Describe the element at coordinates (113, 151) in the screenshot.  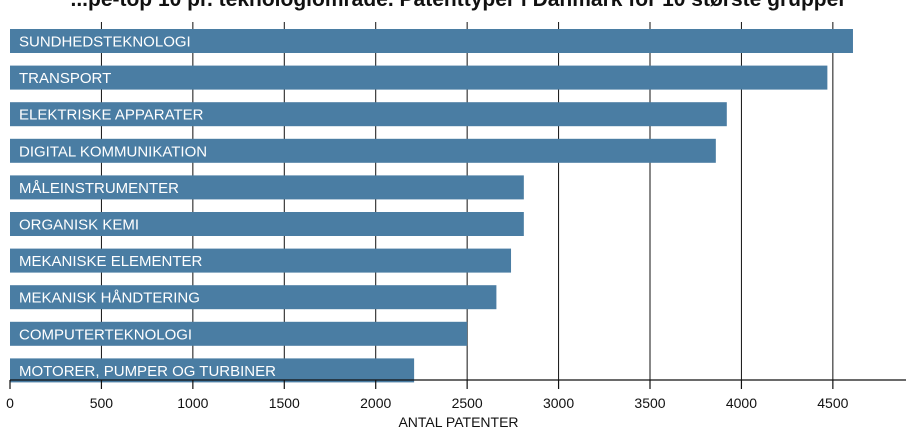
I see `bar-label: DIGITAL KOMMUNIKATION` at that location.